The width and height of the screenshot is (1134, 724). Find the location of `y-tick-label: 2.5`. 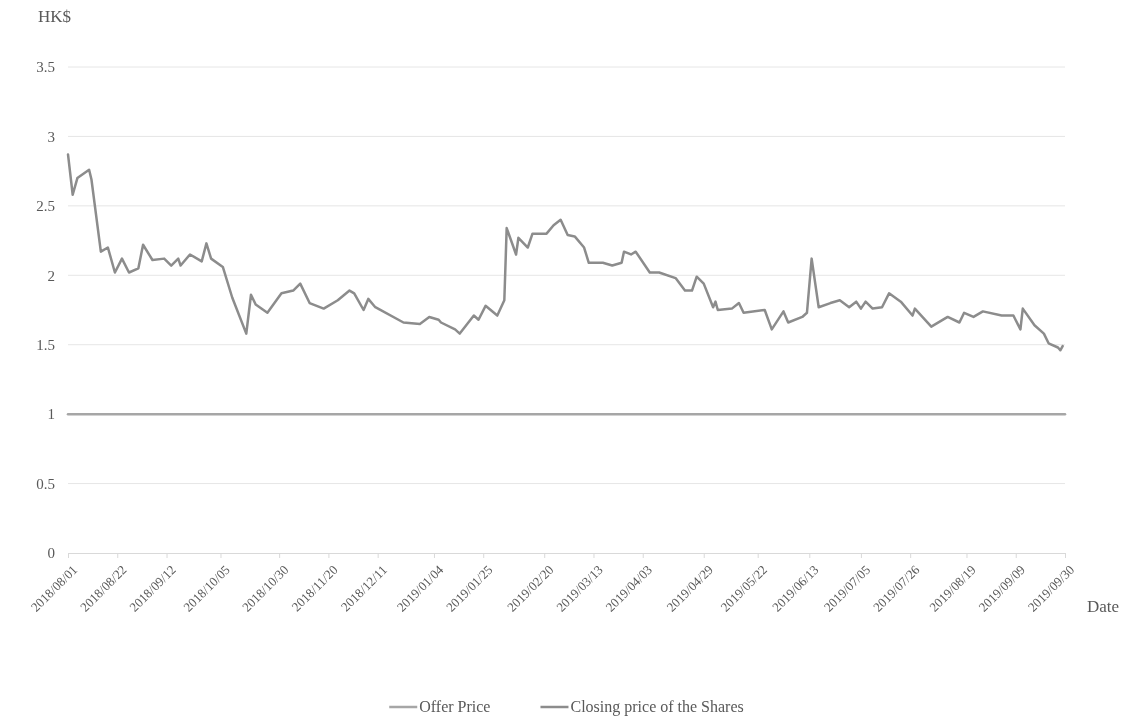

y-tick-label: 2.5 is located at coordinates (45, 206).